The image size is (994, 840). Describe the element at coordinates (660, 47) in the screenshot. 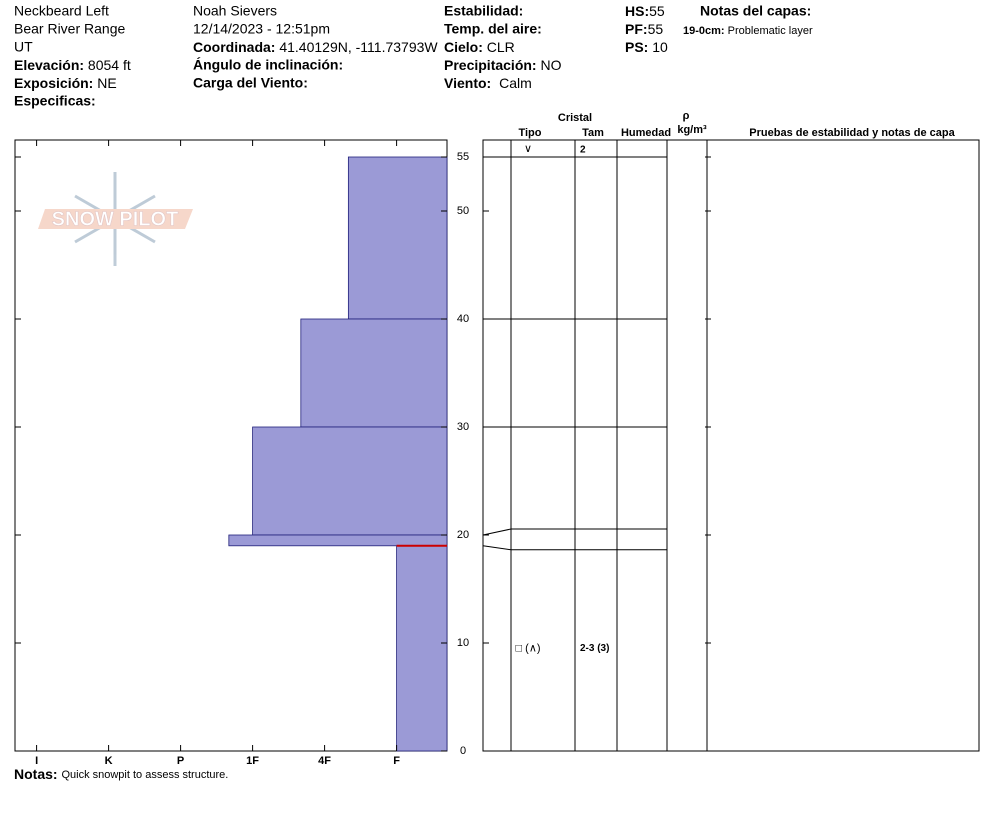

I see `value: 10` at that location.